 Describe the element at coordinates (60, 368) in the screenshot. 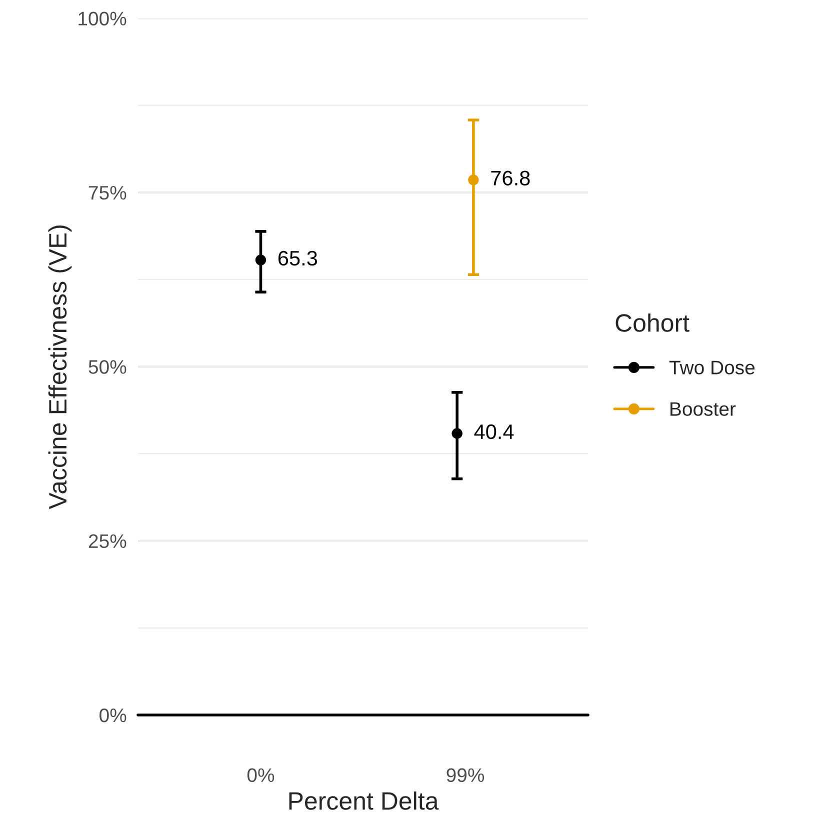

I see `y-axis-title: Vaccine Effectivness (VE)` at that location.